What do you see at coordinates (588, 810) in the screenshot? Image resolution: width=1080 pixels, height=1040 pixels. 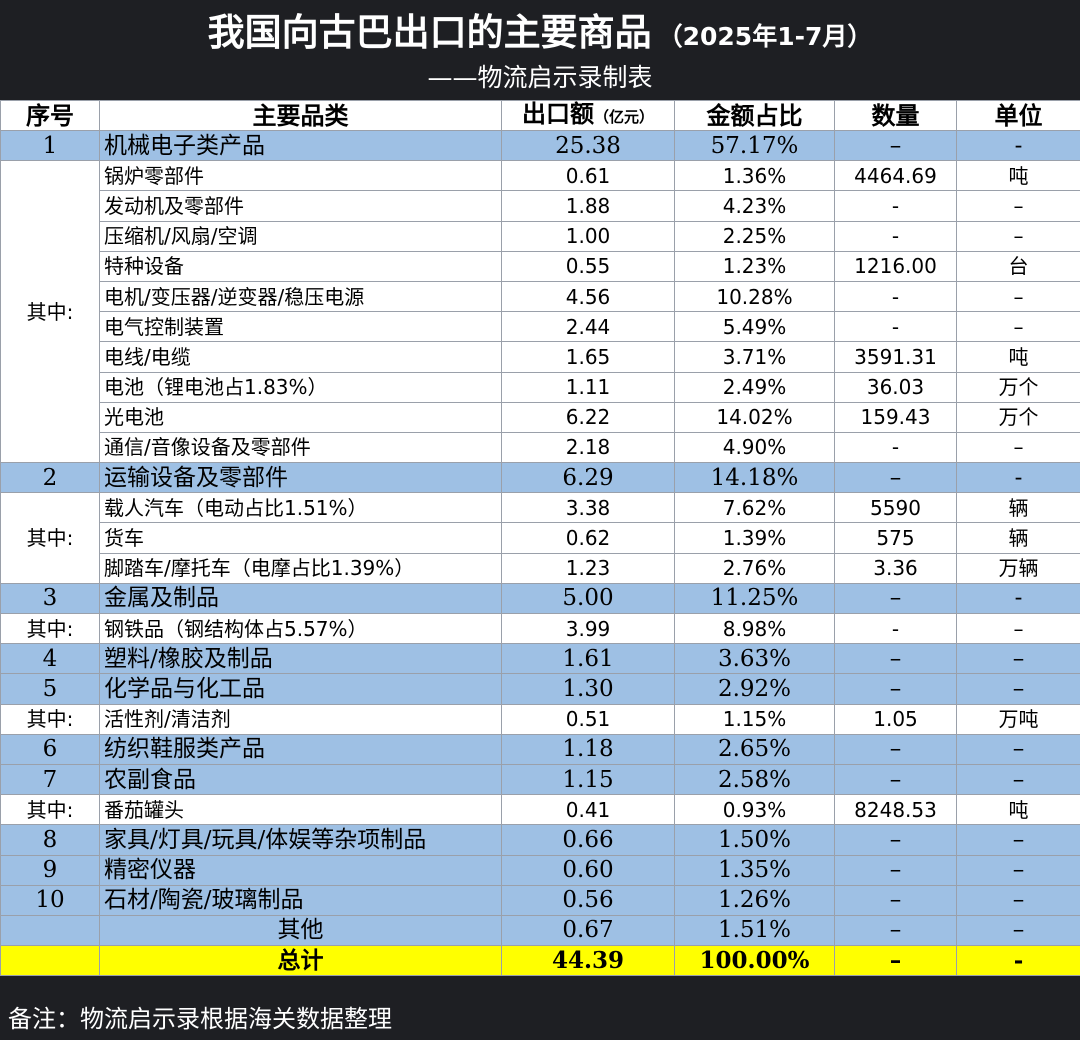 I see `row-value: 0.41` at bounding box center [588, 810].